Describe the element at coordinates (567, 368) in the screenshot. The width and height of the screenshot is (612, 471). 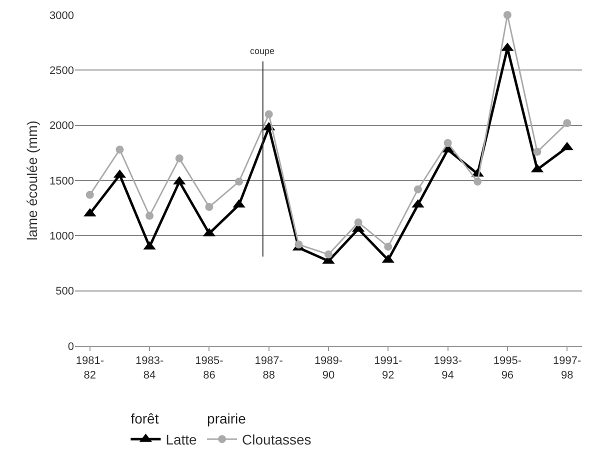
I see `x-tick-label: 1997-98` at that location.